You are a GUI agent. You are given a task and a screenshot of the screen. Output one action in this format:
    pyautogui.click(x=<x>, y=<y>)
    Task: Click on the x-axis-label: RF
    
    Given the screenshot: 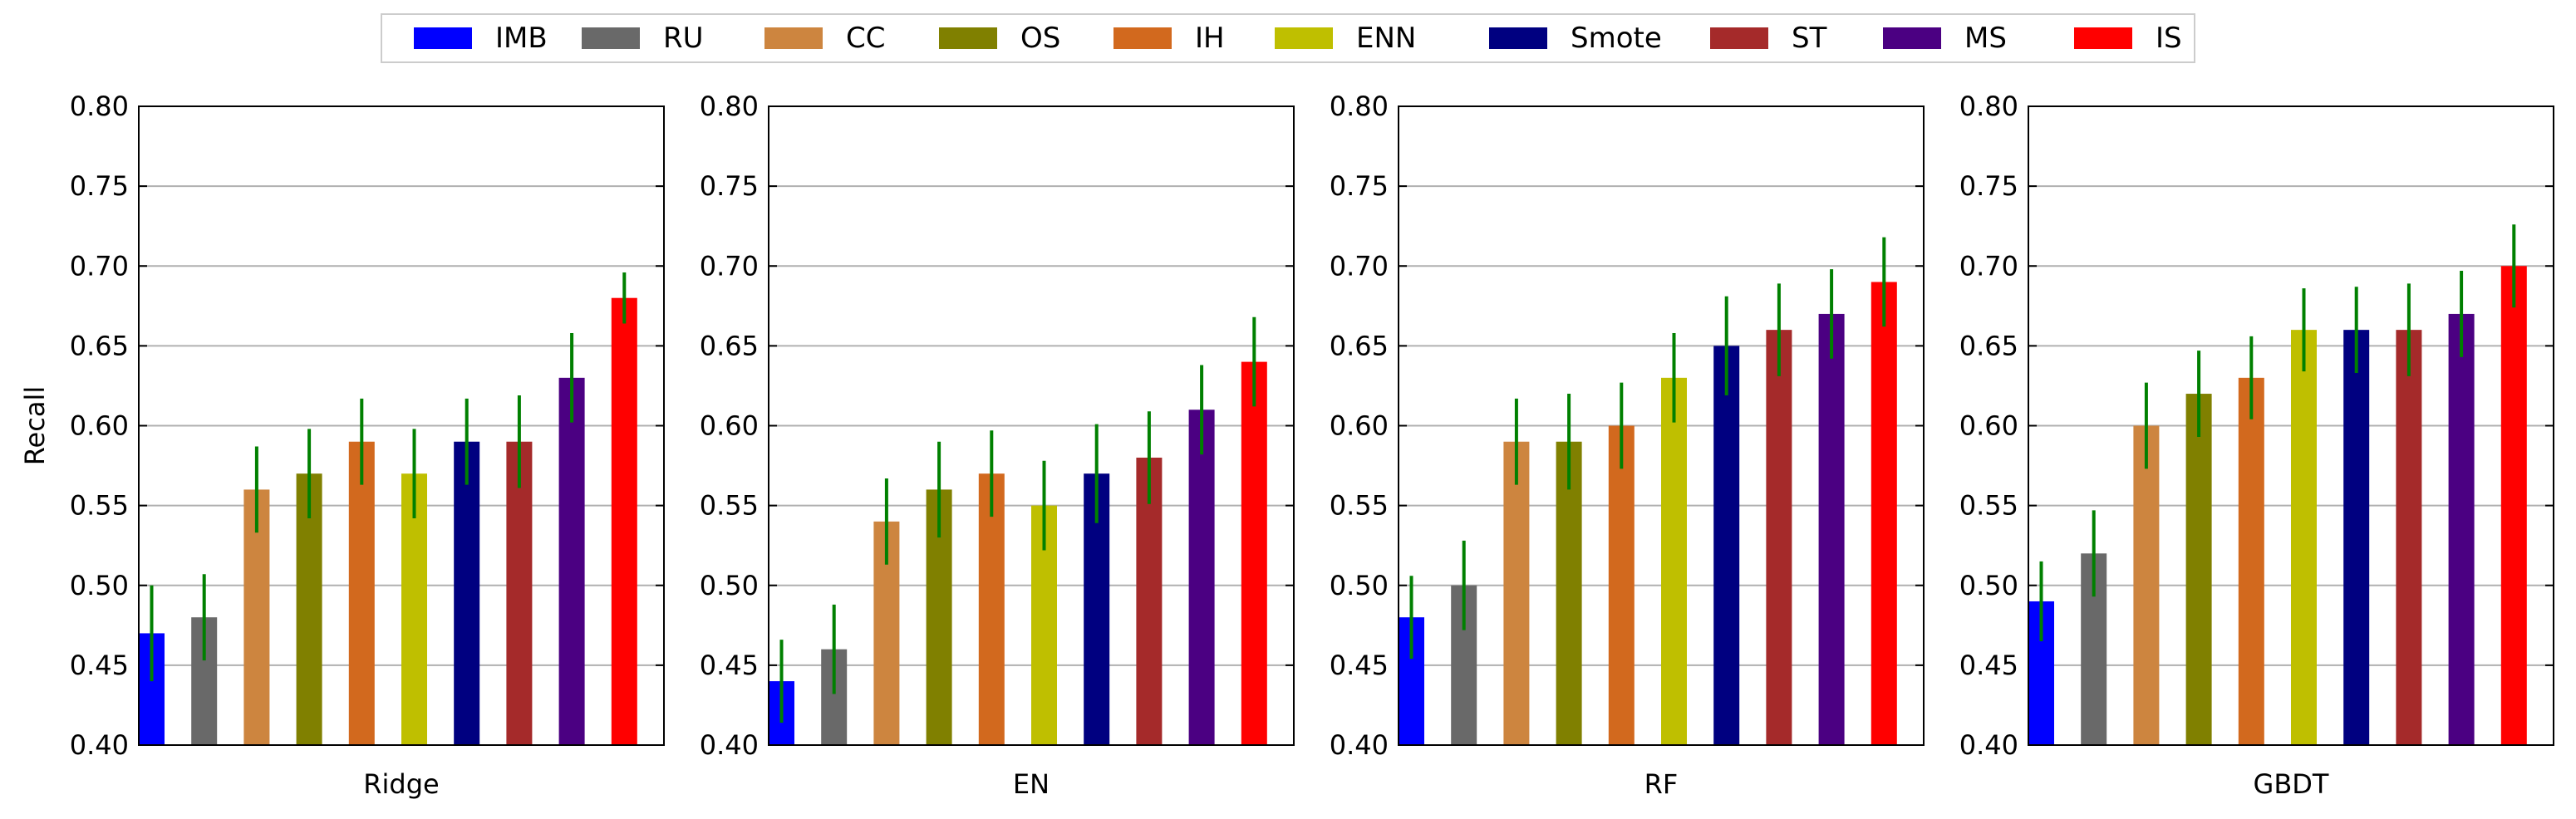 What is the action you would take?
    pyautogui.click(x=1661, y=784)
    